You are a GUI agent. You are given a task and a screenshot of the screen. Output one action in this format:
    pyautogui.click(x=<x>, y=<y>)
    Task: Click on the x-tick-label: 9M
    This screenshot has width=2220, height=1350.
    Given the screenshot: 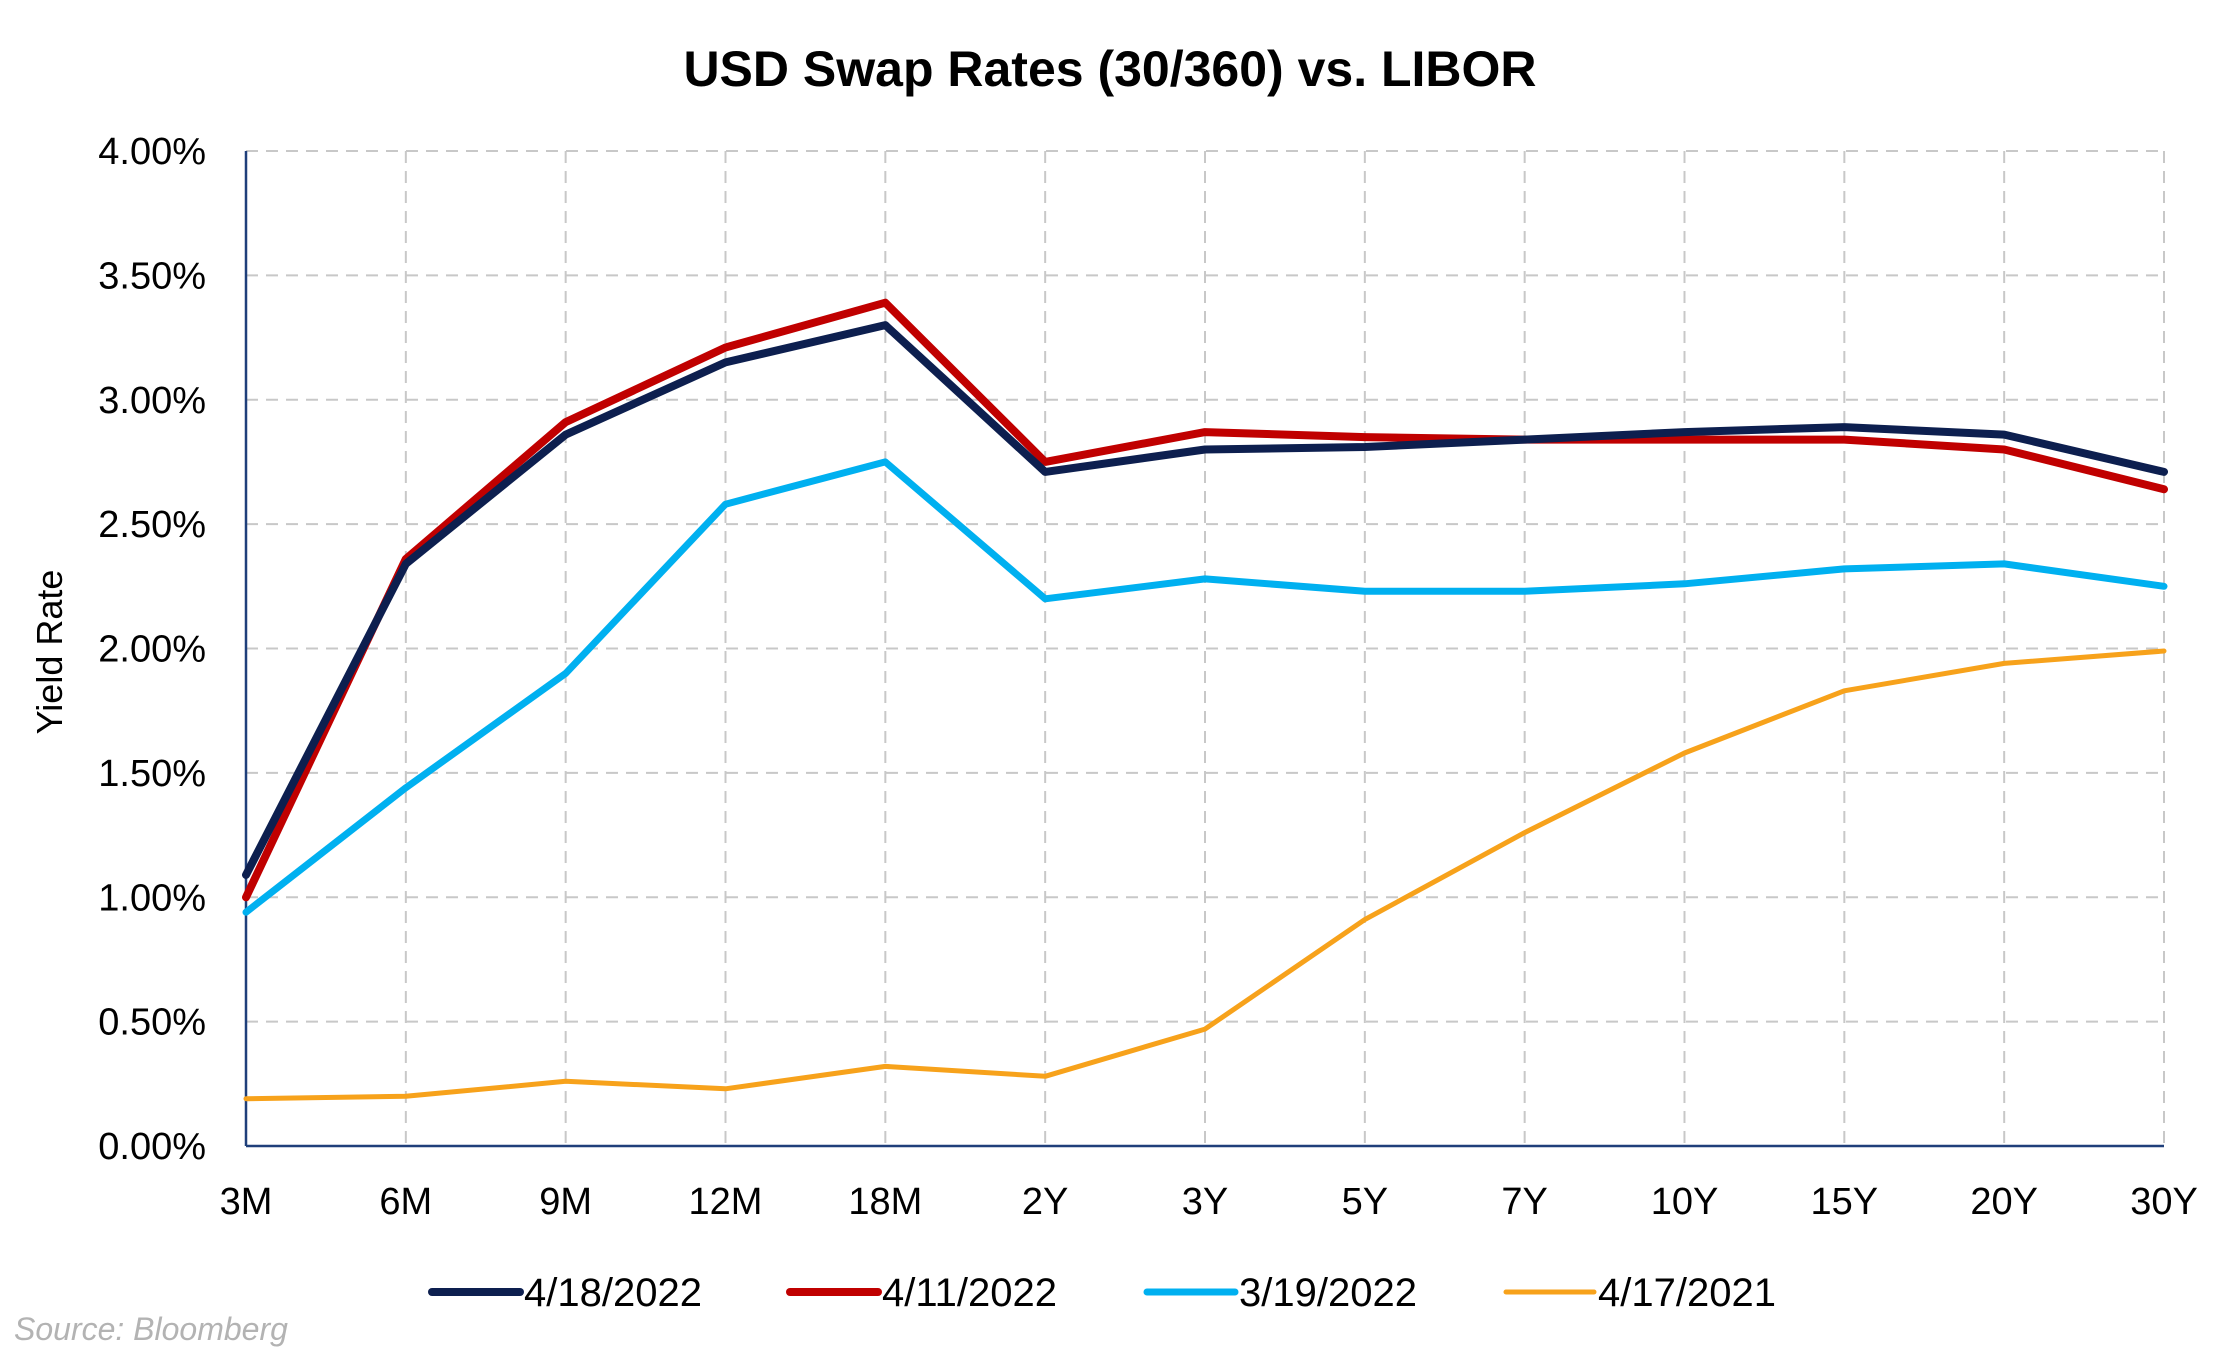 What is the action you would take?
    pyautogui.click(x=565, y=1202)
    